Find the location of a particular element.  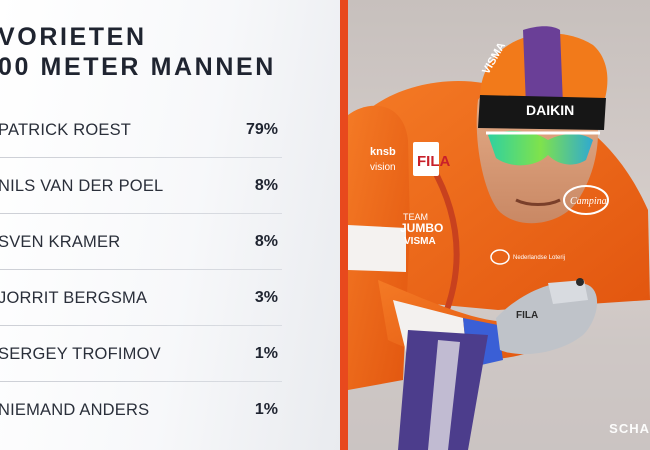

list-item: SERGEY TROFIMOV 1% is located at coordinates (141, 354).